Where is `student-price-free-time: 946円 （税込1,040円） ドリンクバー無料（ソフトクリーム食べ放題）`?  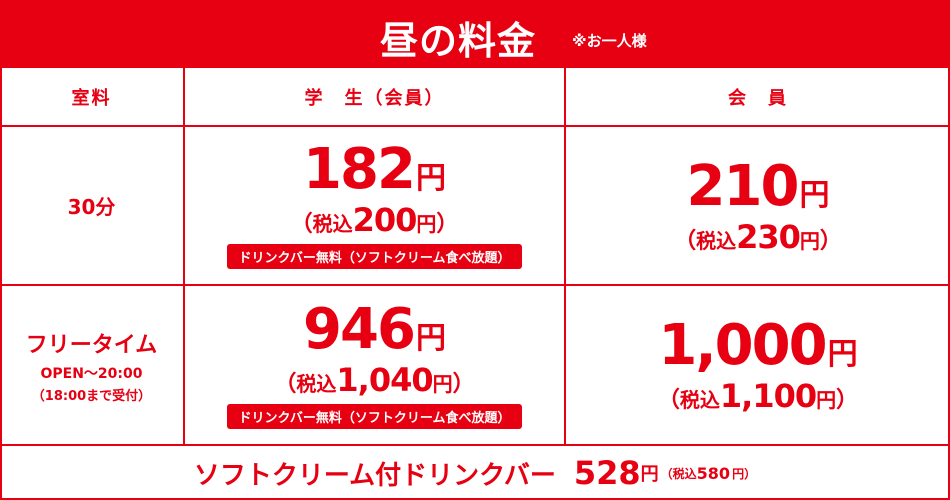 student-price-free-time: 946円 （税込1,040円） ドリンクバー無料（ソフトクリーム食べ放題） is located at coordinates (374, 365).